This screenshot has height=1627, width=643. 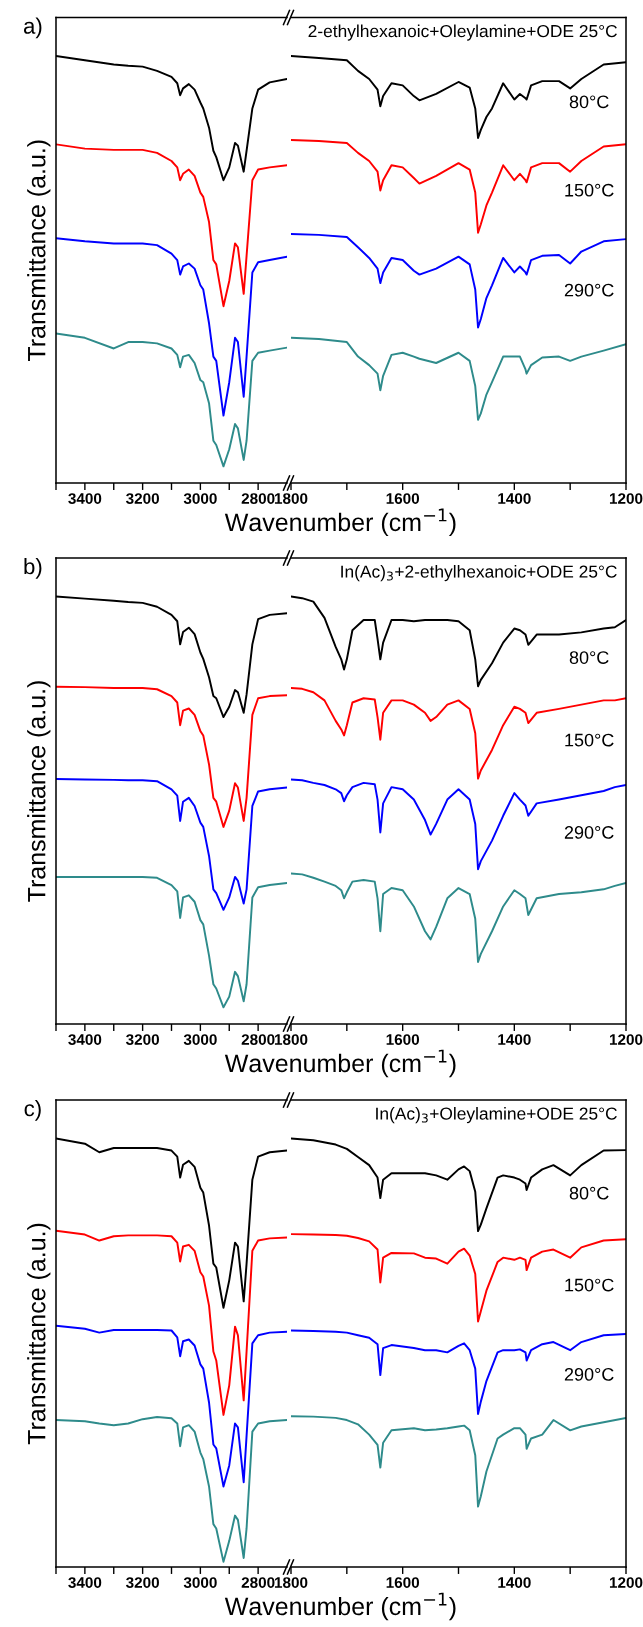 What do you see at coordinates (462, 32) in the screenshot?
I see `chart-title: 2-ethylhexanoic+Oleylamine+ODE 25°C` at bounding box center [462, 32].